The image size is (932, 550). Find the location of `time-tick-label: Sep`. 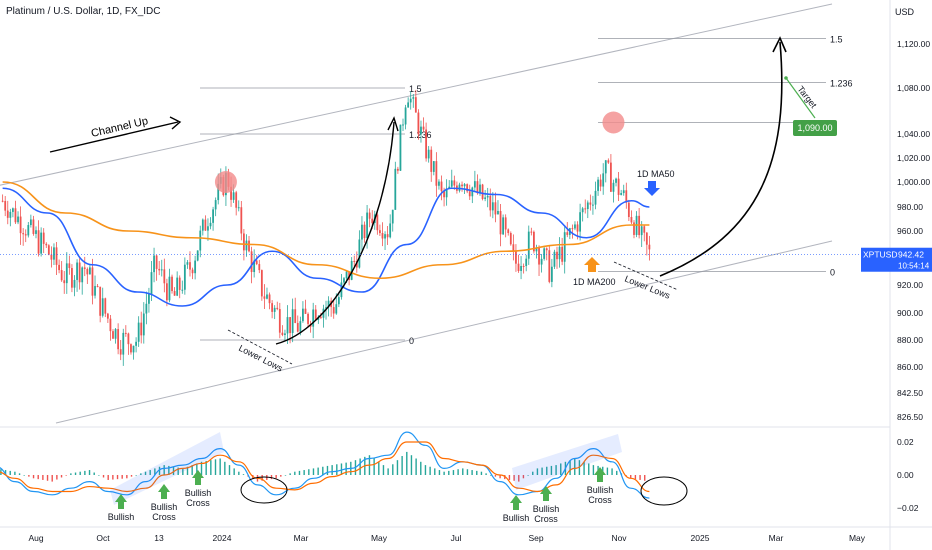

time-tick-label: Sep is located at coordinates (535, 538).